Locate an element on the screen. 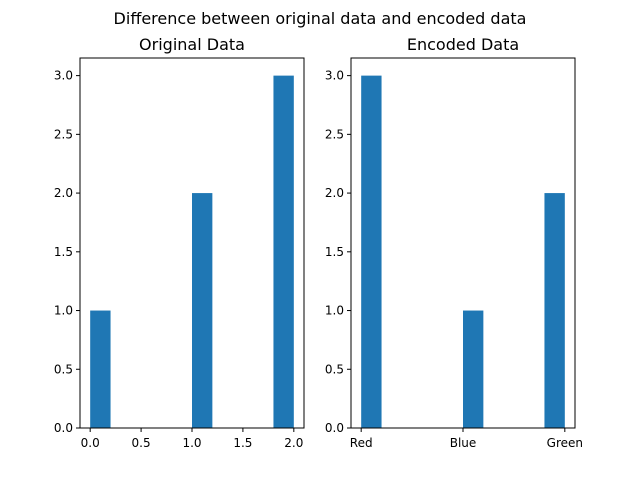 Image resolution: width=640 pixels, height=480 pixels. original-data-ytick-label-6: 3.0 is located at coordinates (63, 76).